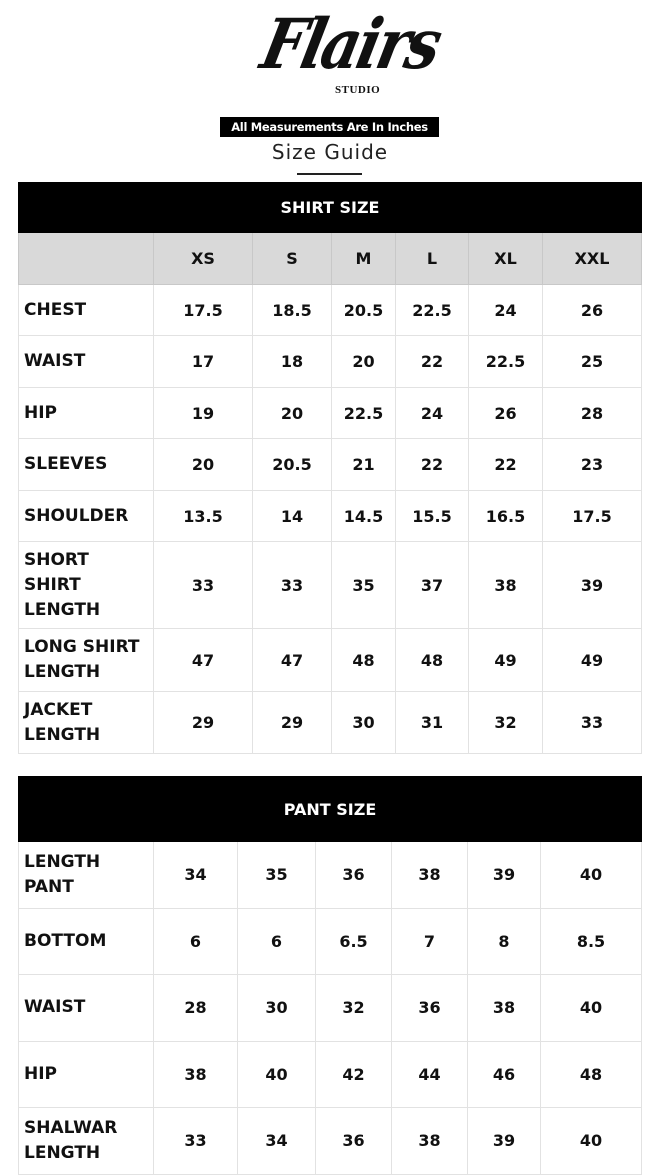  I want to click on measurement-value: 16.5, so click(505, 516).